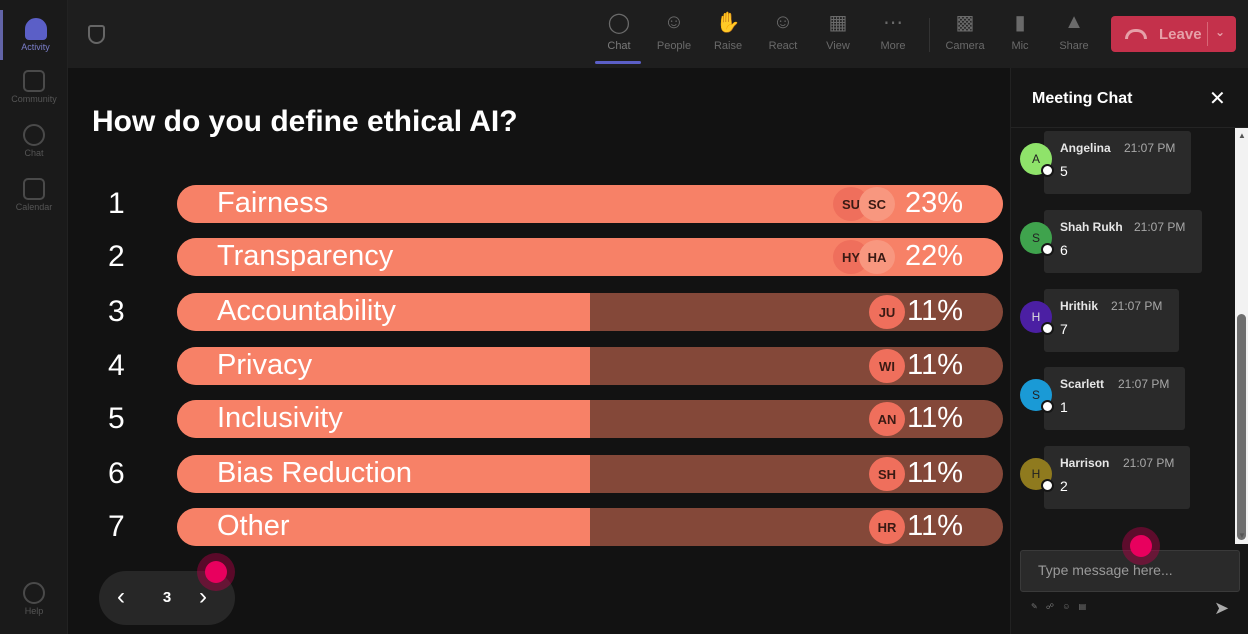 The height and width of the screenshot is (634, 1248). I want to click on avatar-initial: S, so click(1035, 238).